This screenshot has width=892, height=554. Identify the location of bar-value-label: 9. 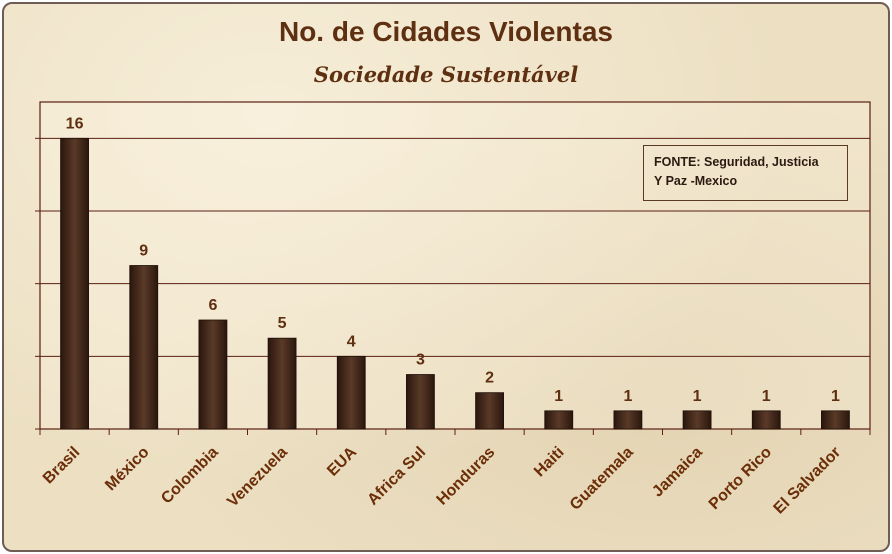
(143, 251).